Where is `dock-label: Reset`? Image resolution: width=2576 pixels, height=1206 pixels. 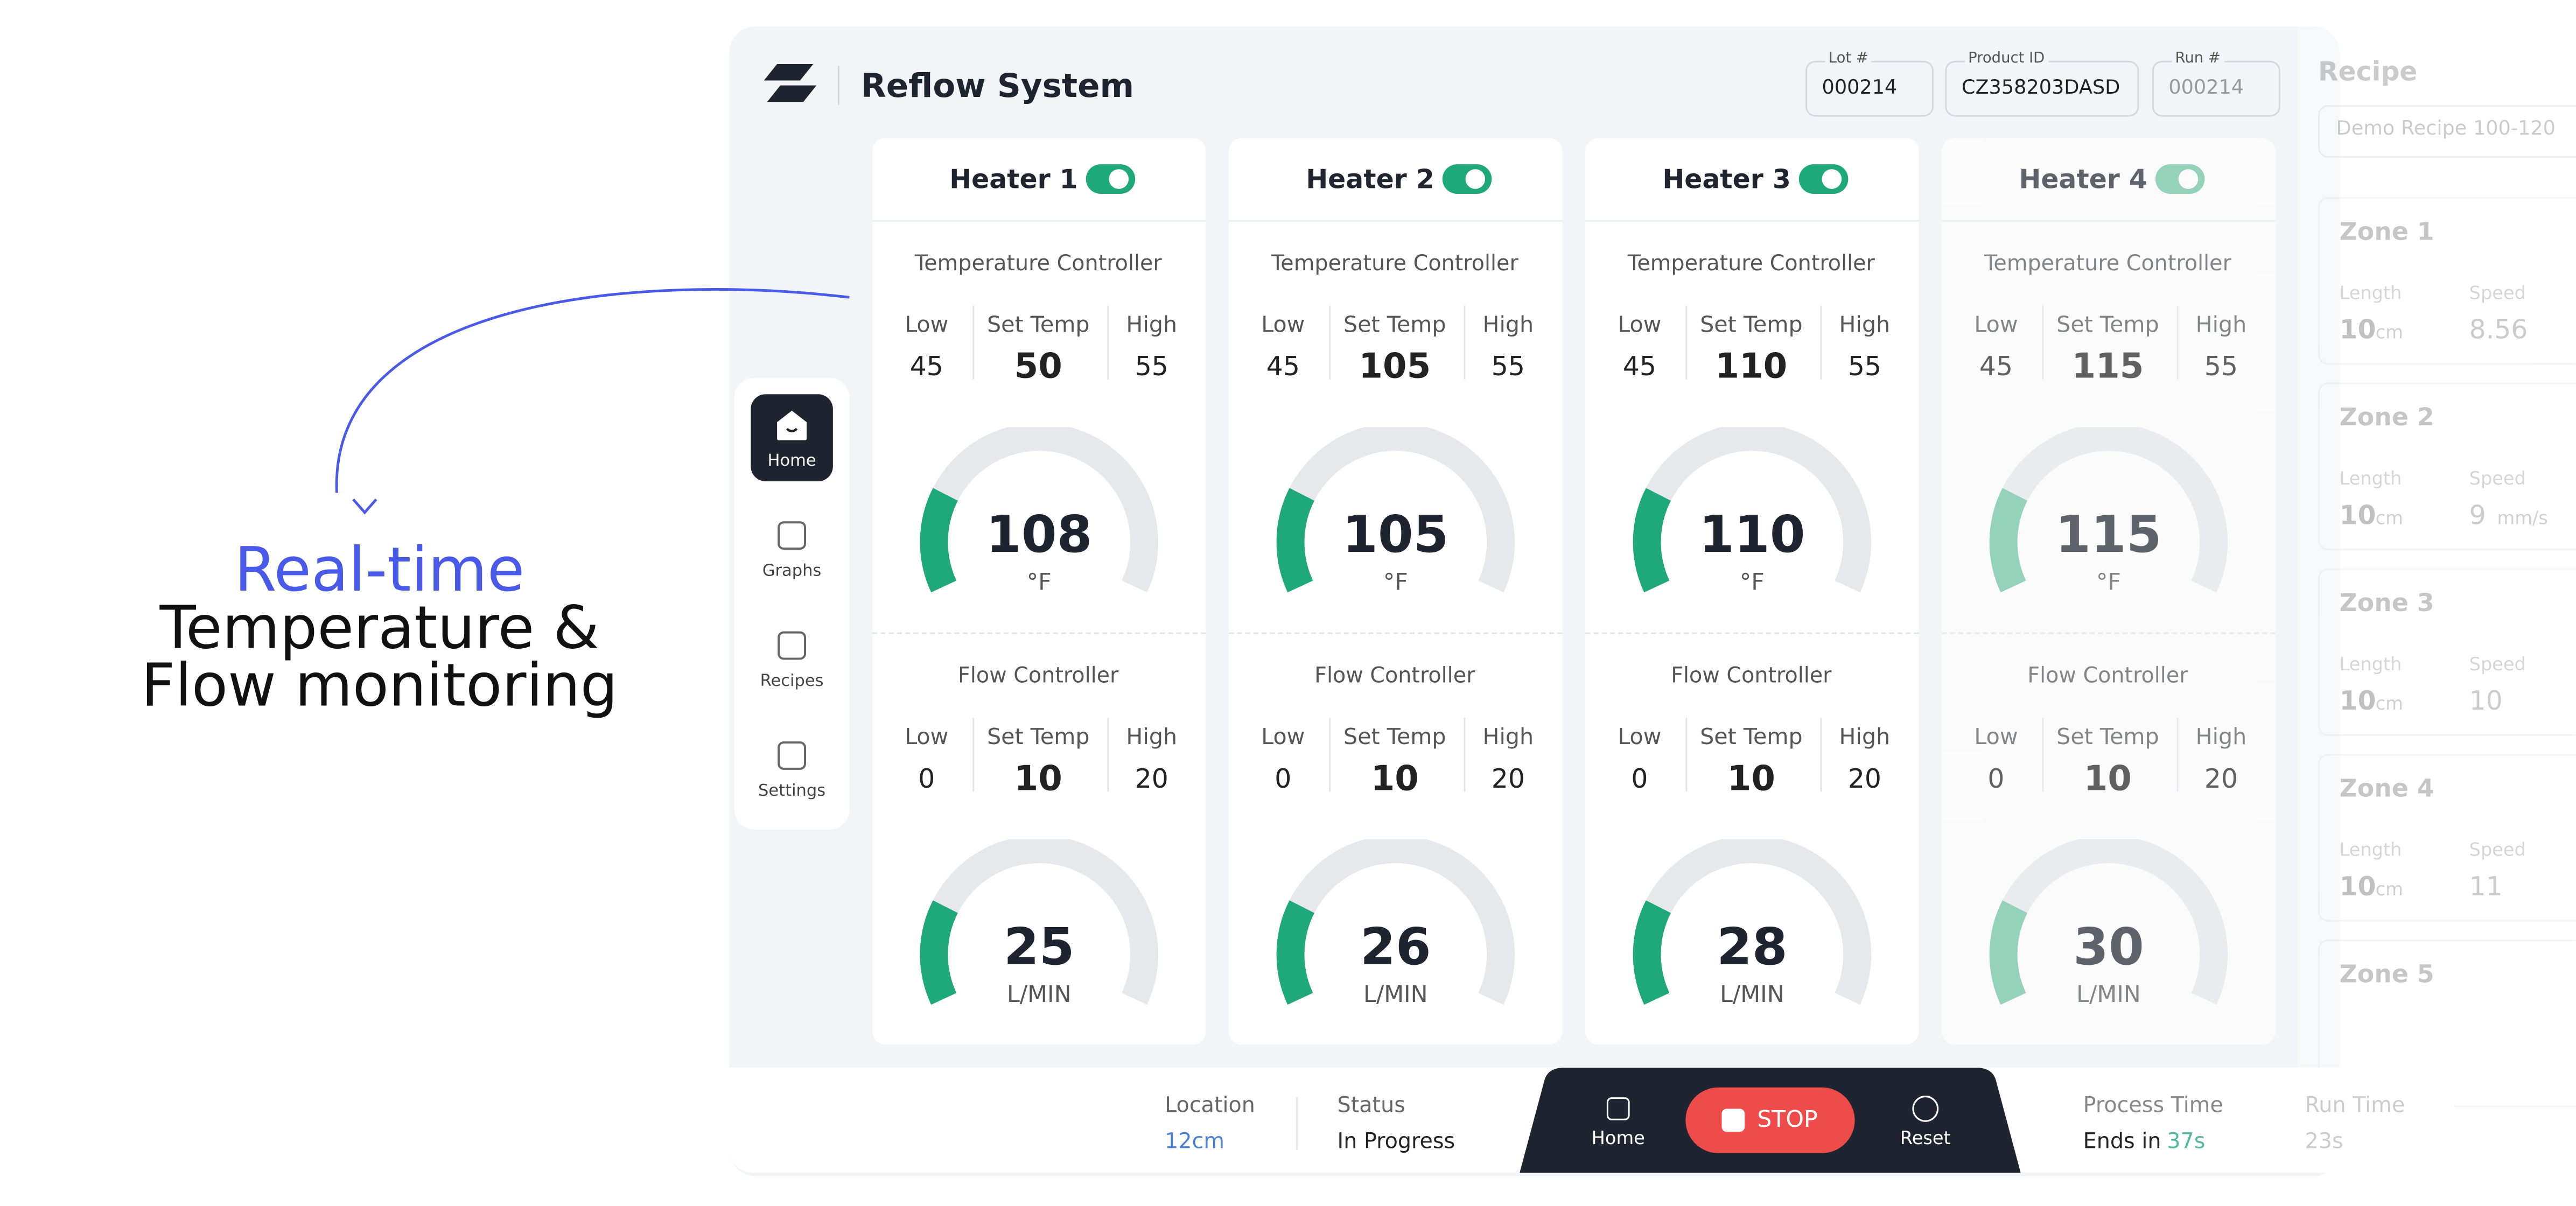 dock-label: Reset is located at coordinates (1925, 1138).